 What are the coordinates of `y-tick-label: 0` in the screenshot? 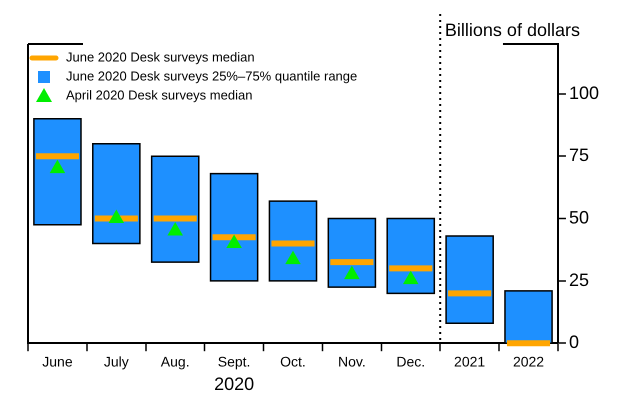 It's located at (573, 342).